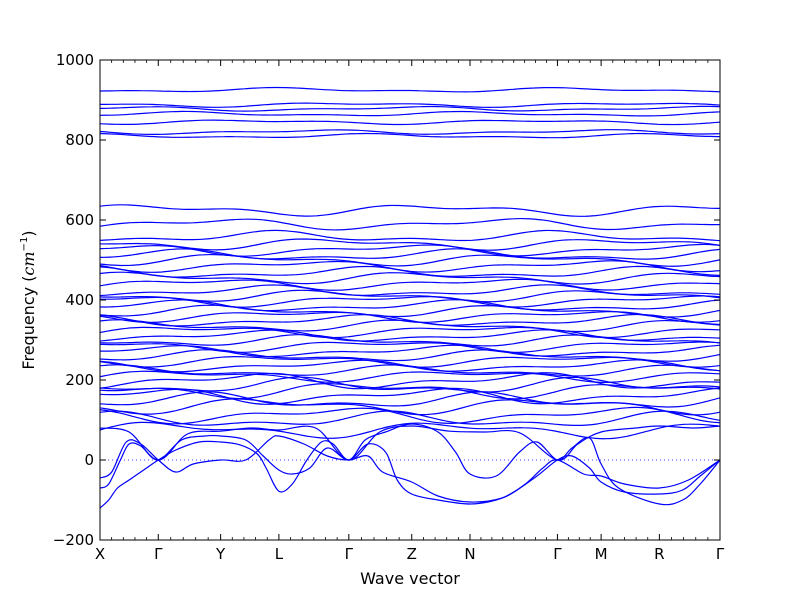 The width and height of the screenshot is (800, 600). I want to click on y-axis-label-exponent: −1, so click(24, 244).